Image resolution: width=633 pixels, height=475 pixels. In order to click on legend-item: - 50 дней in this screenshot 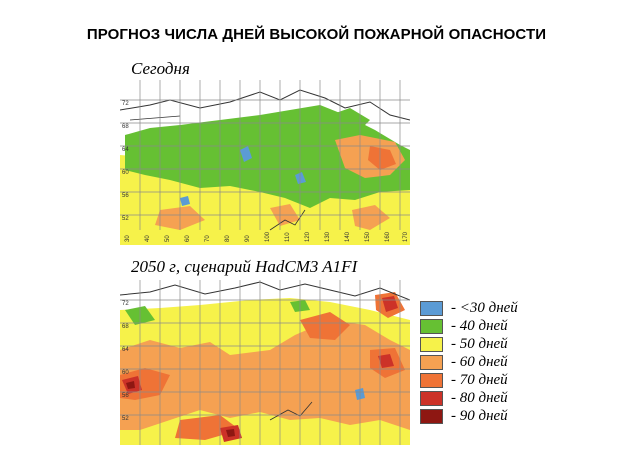, I will do `click(464, 344)`.